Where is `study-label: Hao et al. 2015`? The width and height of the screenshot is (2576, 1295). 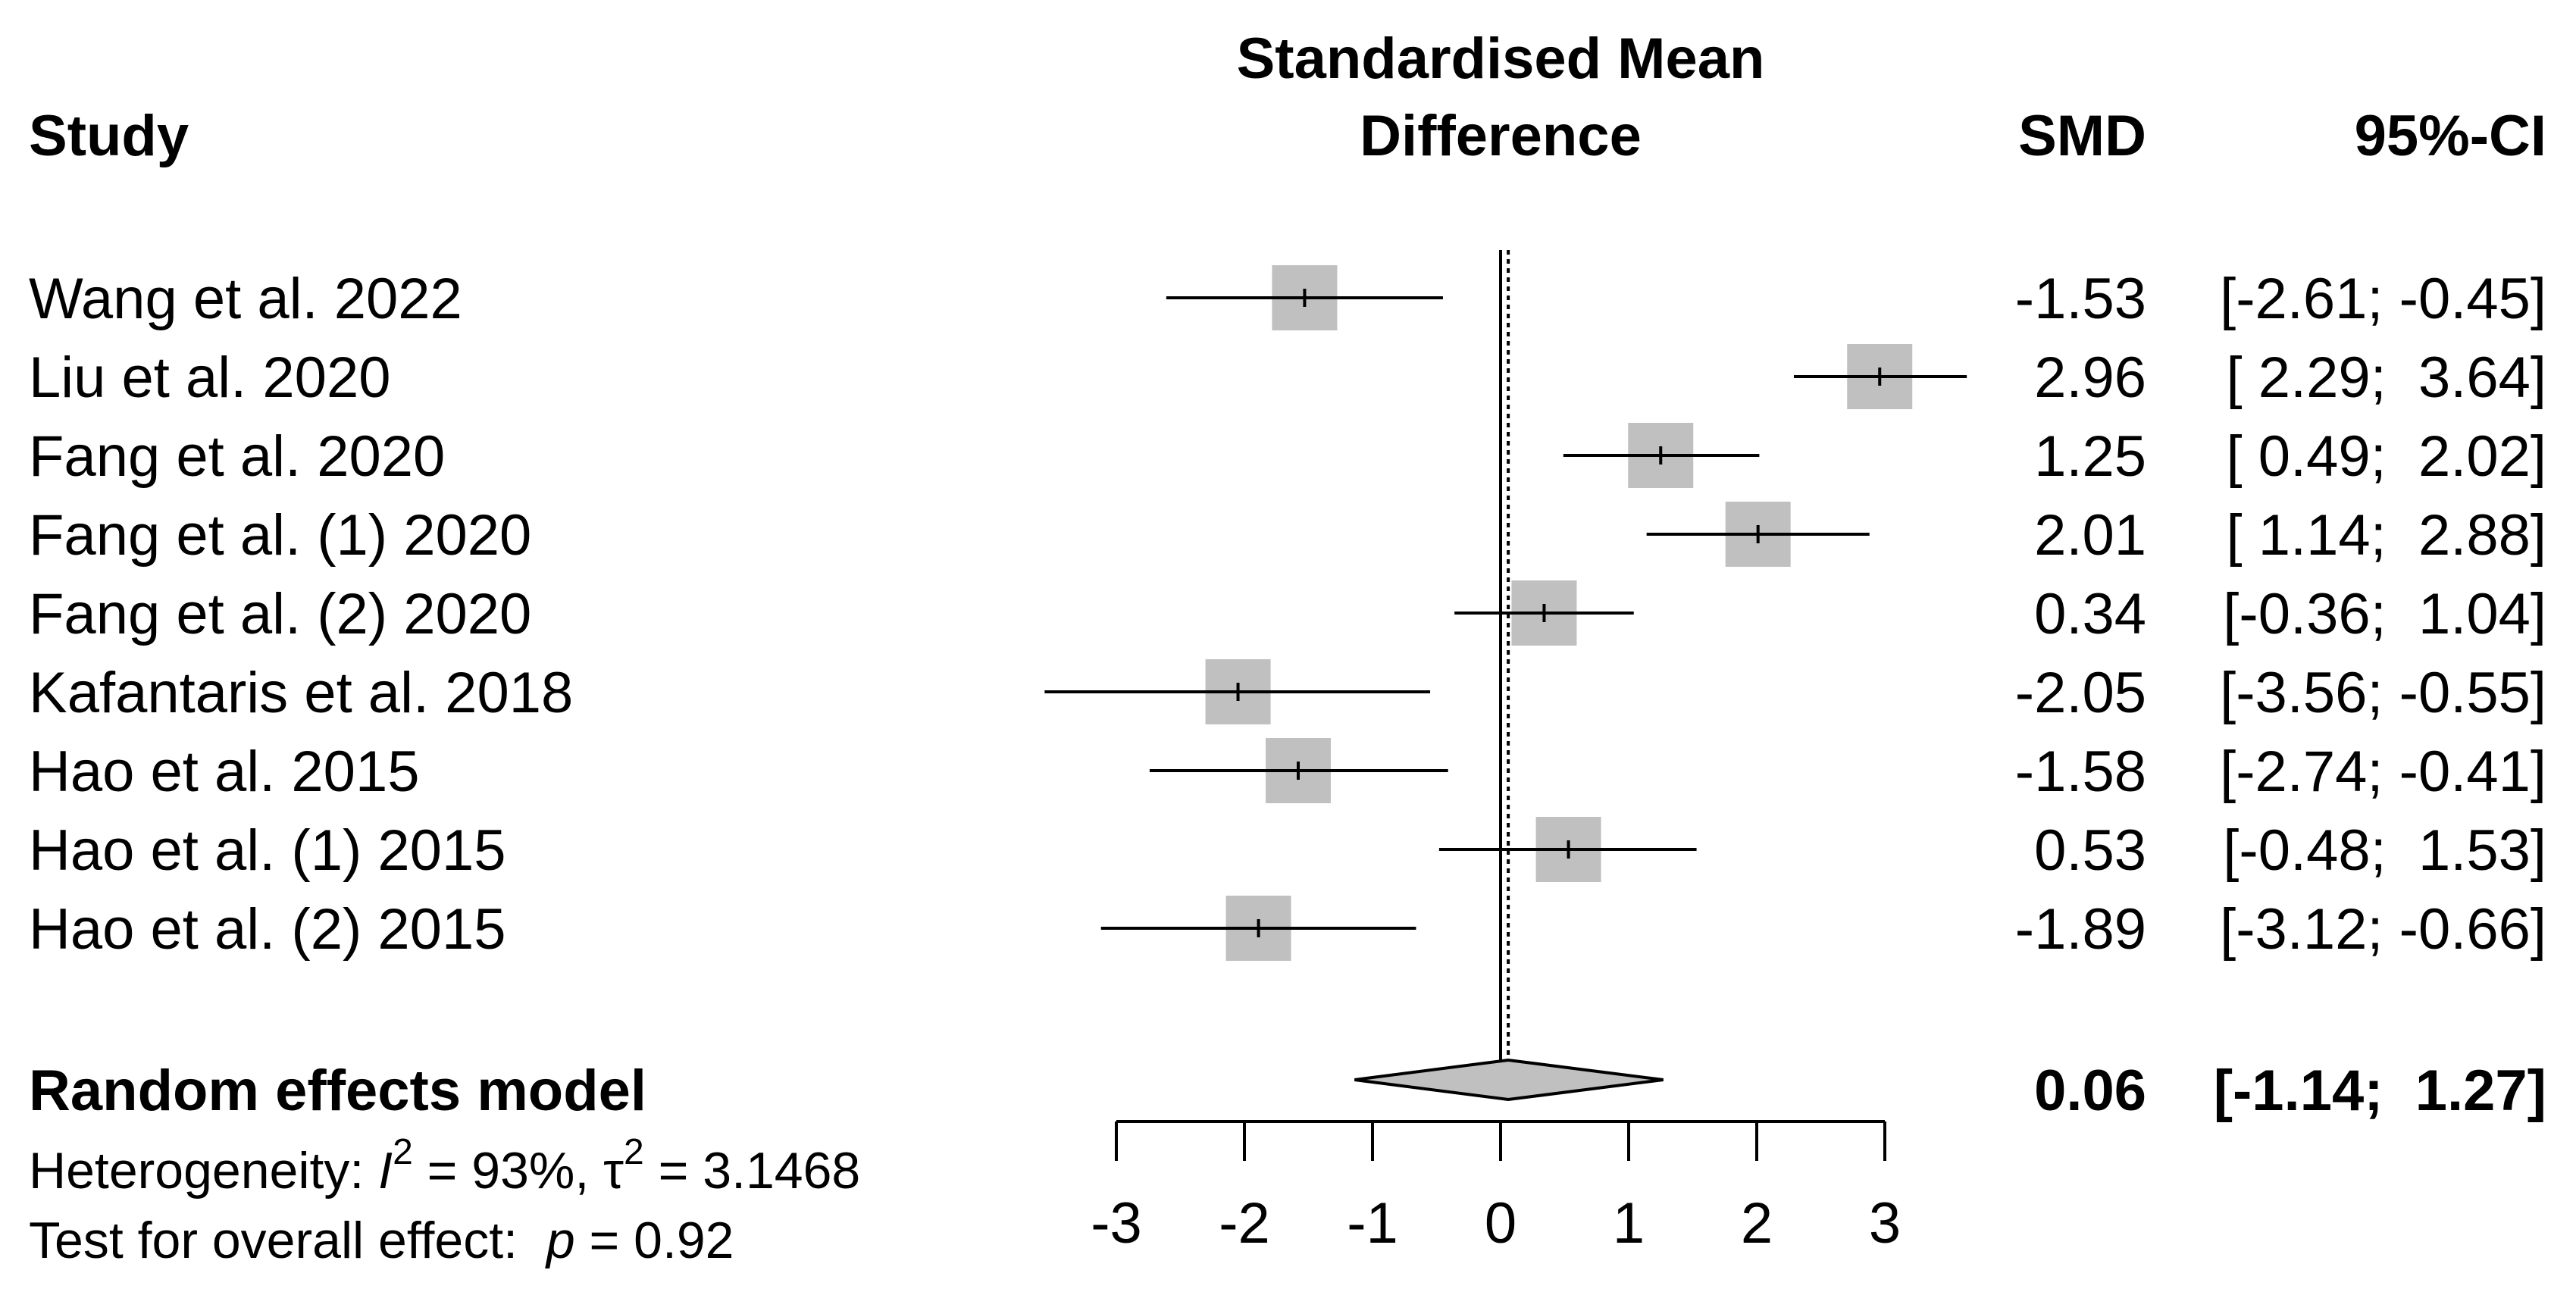
study-label: Hao et al. 2015 is located at coordinates (224, 772).